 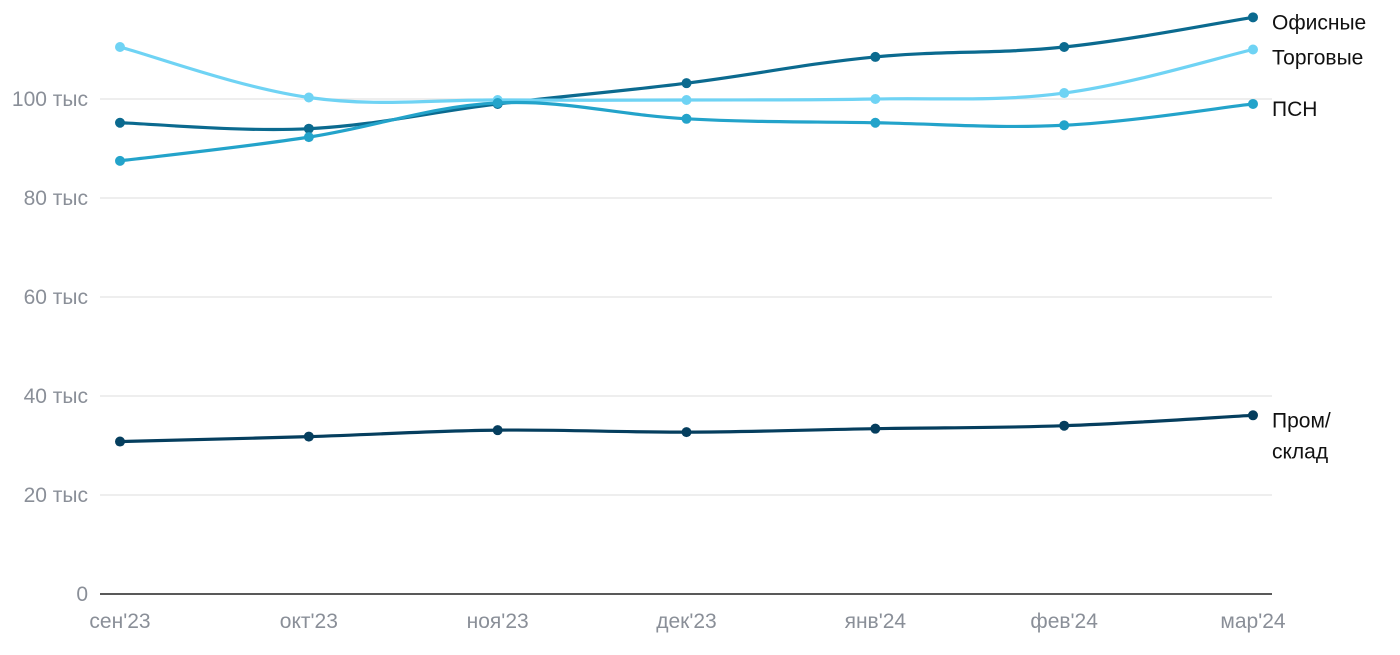 What do you see at coordinates (498, 621) in the screenshot?
I see `x-tick-label: ноя'23` at bounding box center [498, 621].